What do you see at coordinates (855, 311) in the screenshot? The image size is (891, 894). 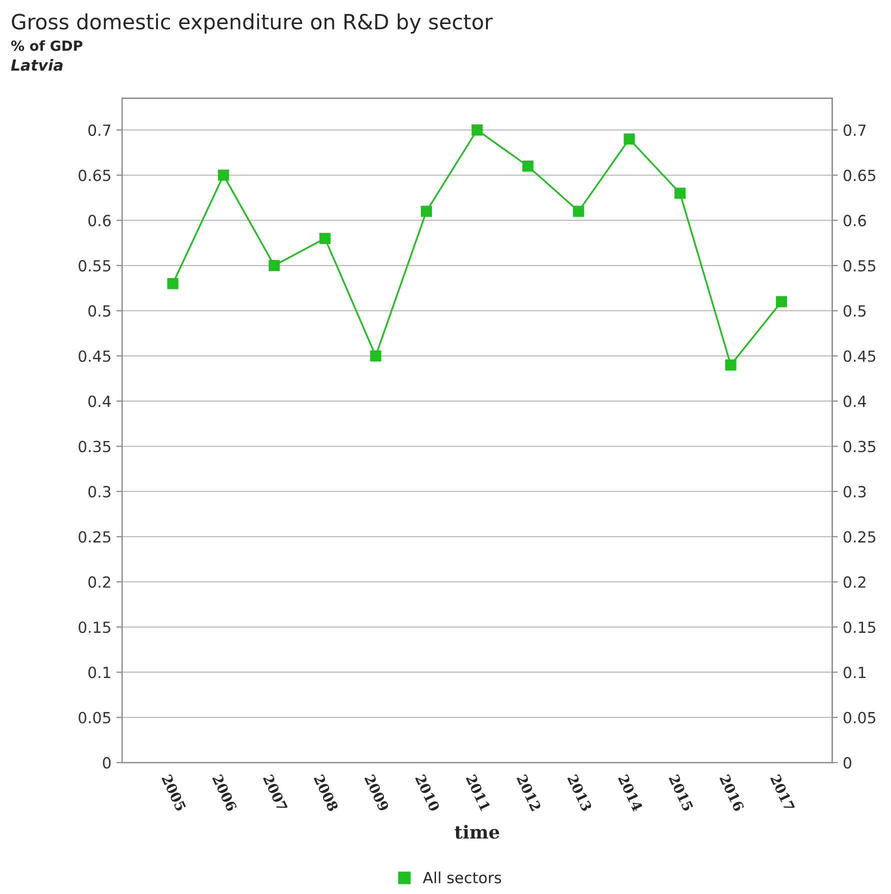 I see `y2-tick-label: 0.5` at bounding box center [855, 311].